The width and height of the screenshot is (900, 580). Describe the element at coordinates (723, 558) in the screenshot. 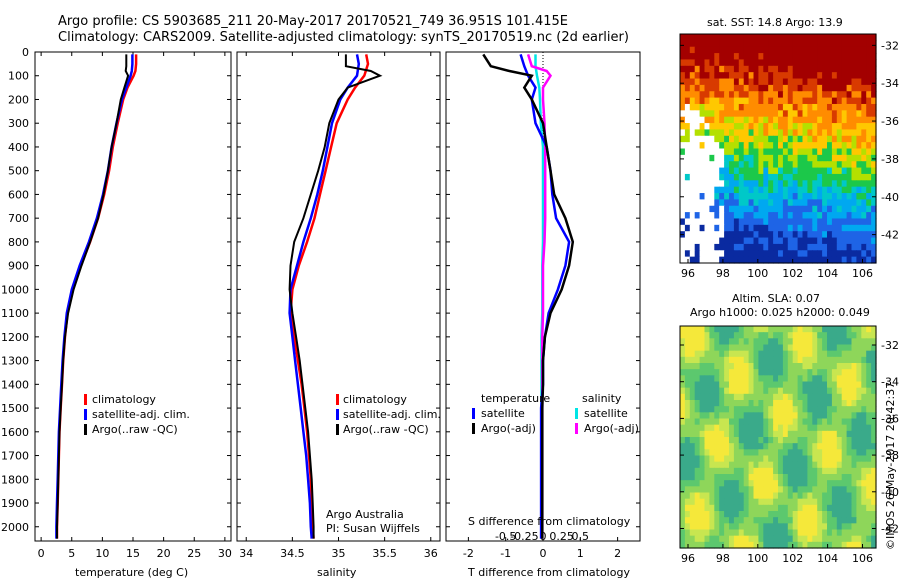

I see `sla-lon-label: 98` at that location.